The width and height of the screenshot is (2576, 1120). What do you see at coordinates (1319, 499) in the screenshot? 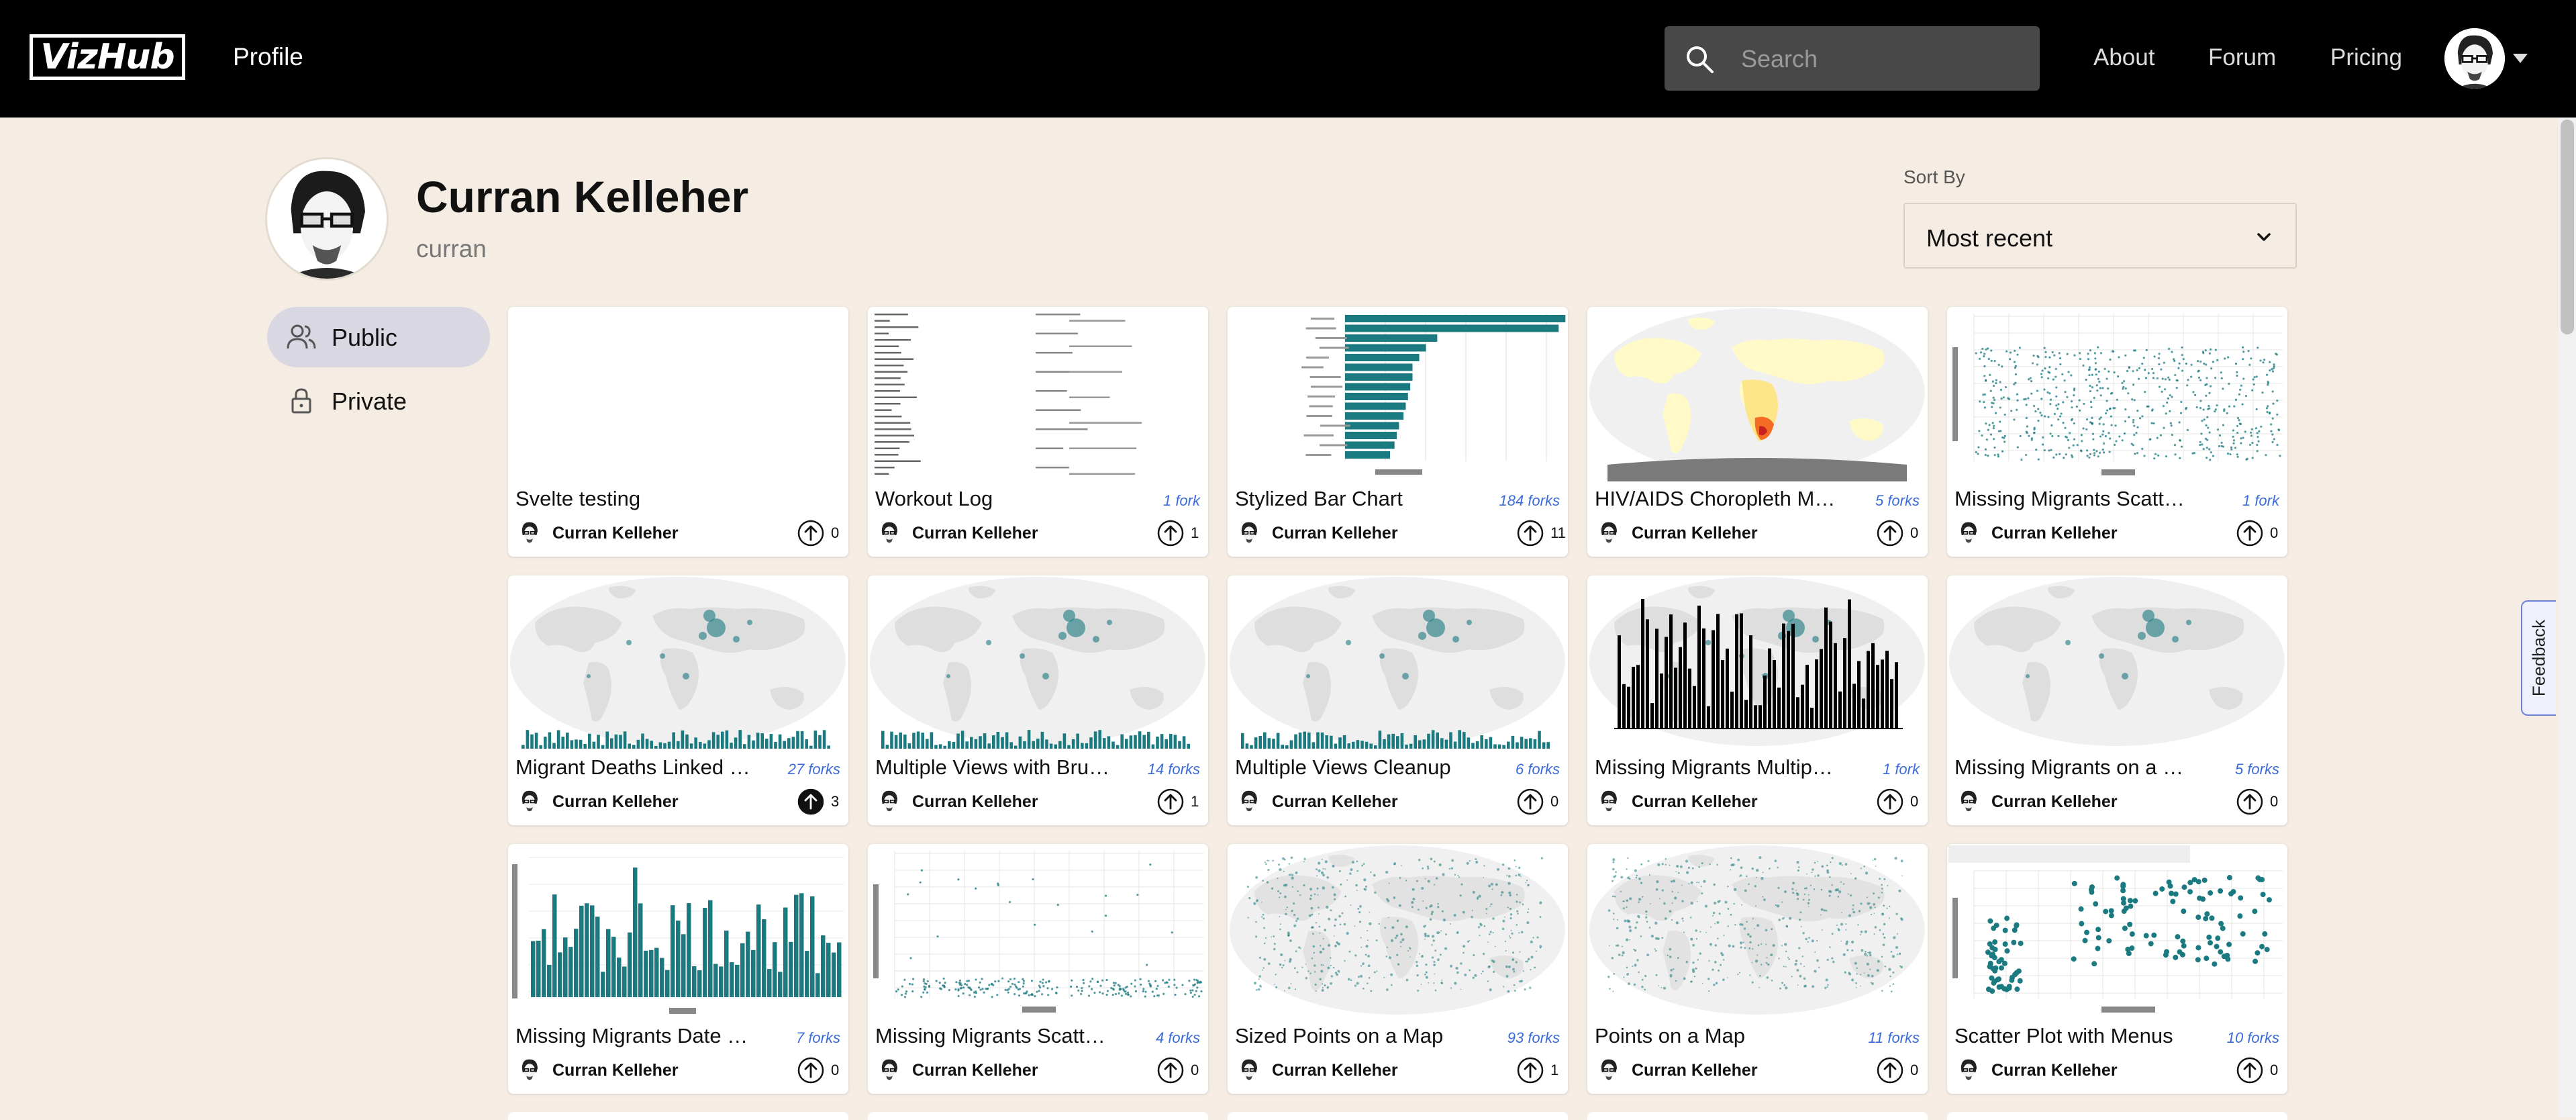
I see `viz-title: Stylized Bar Chart` at bounding box center [1319, 499].